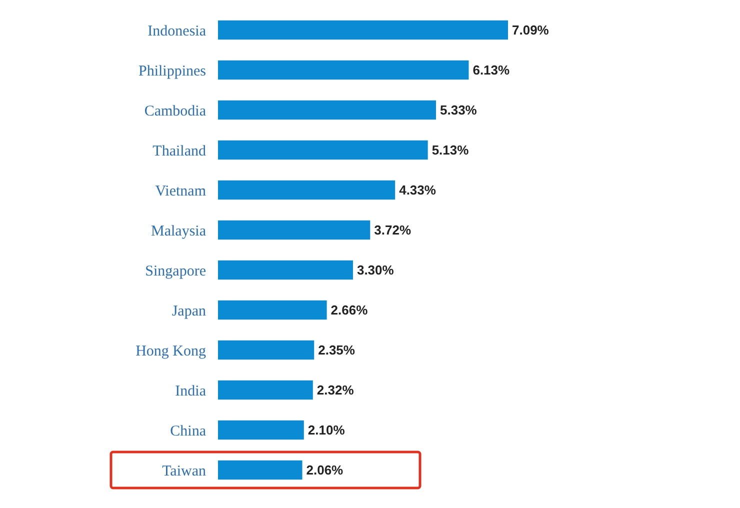  What do you see at coordinates (335, 390) in the screenshot?
I see `data-label: 2.32%` at bounding box center [335, 390].